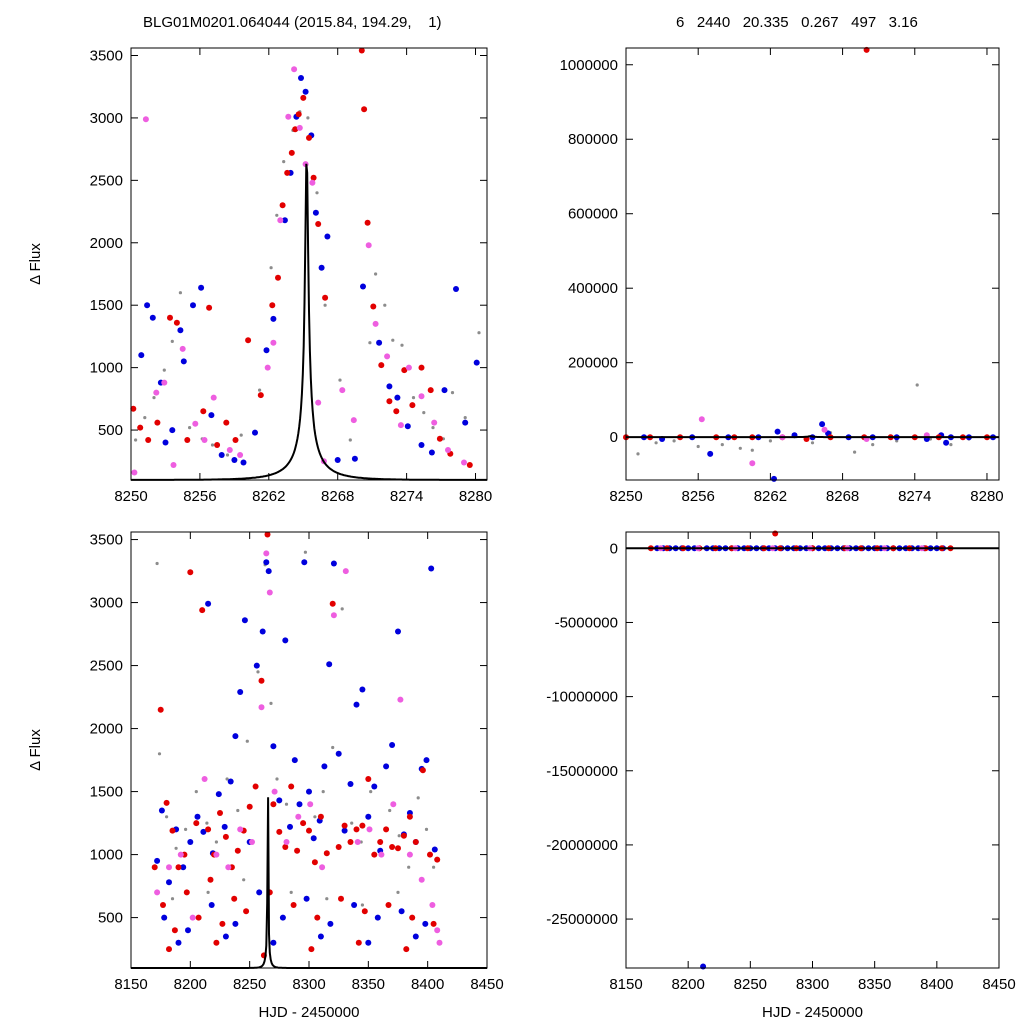  What do you see at coordinates (874, 984) in the screenshot?
I see `x-tick-label: 8350` at bounding box center [874, 984].